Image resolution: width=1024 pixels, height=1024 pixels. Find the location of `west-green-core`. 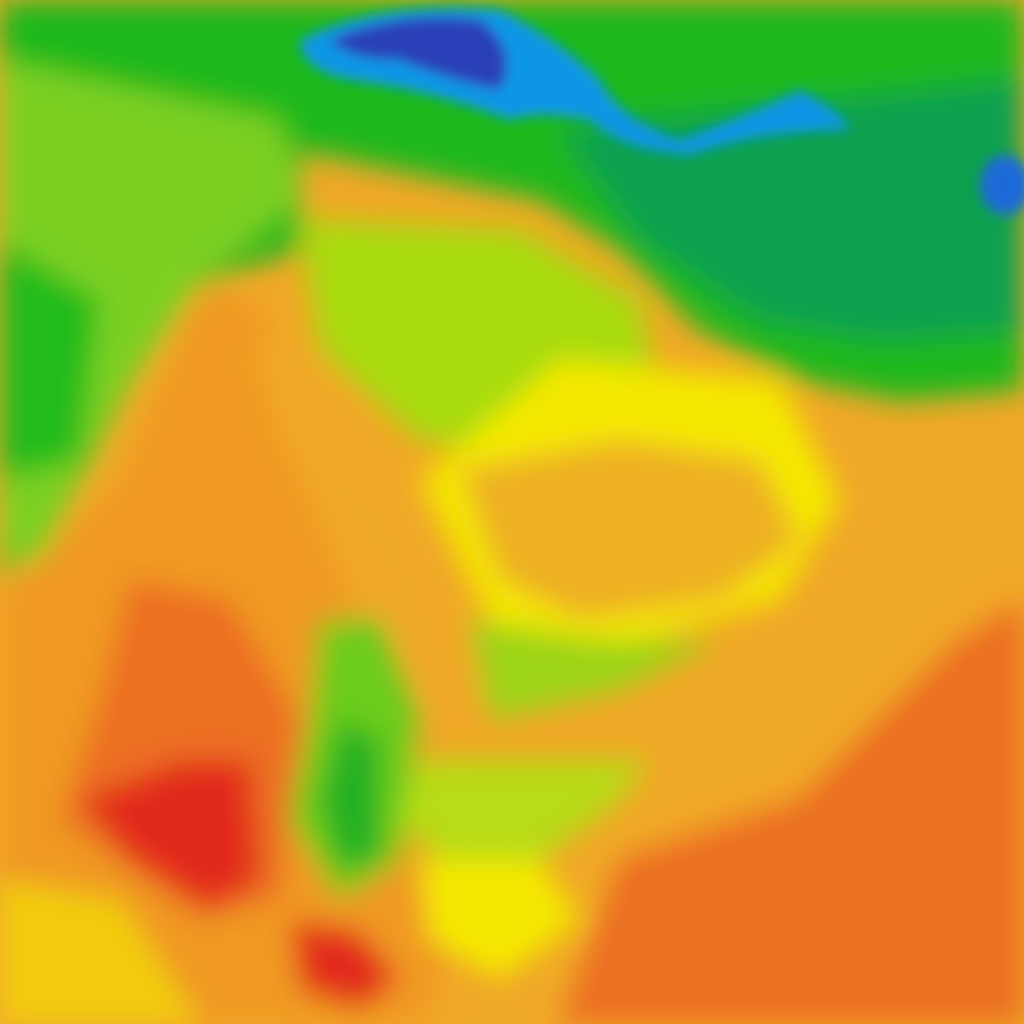

west-green-core is located at coordinates (50, 360).